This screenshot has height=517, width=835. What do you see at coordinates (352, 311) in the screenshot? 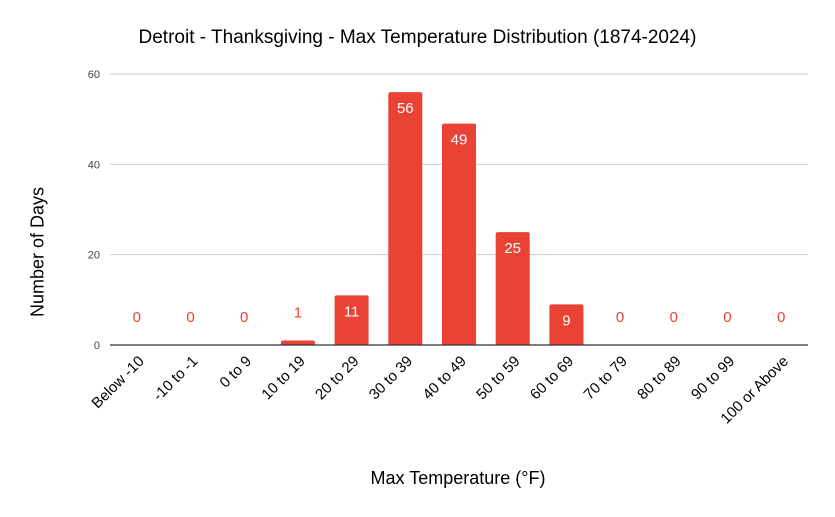
I see `data-label: 11` at bounding box center [352, 311].